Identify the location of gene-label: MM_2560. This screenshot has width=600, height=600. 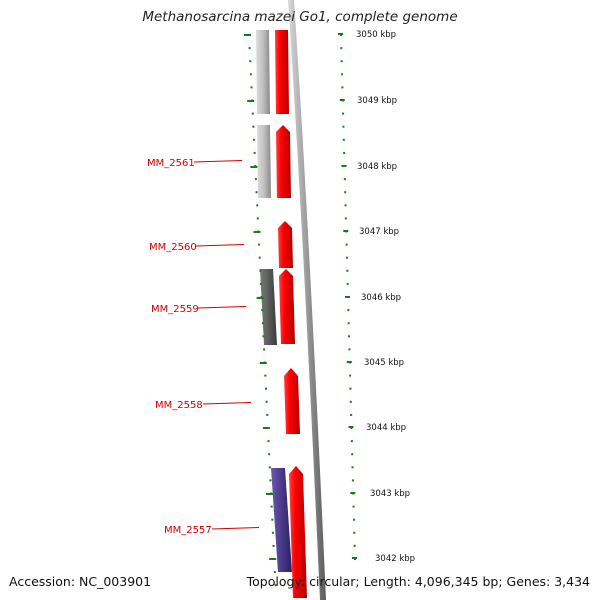
(173, 247).